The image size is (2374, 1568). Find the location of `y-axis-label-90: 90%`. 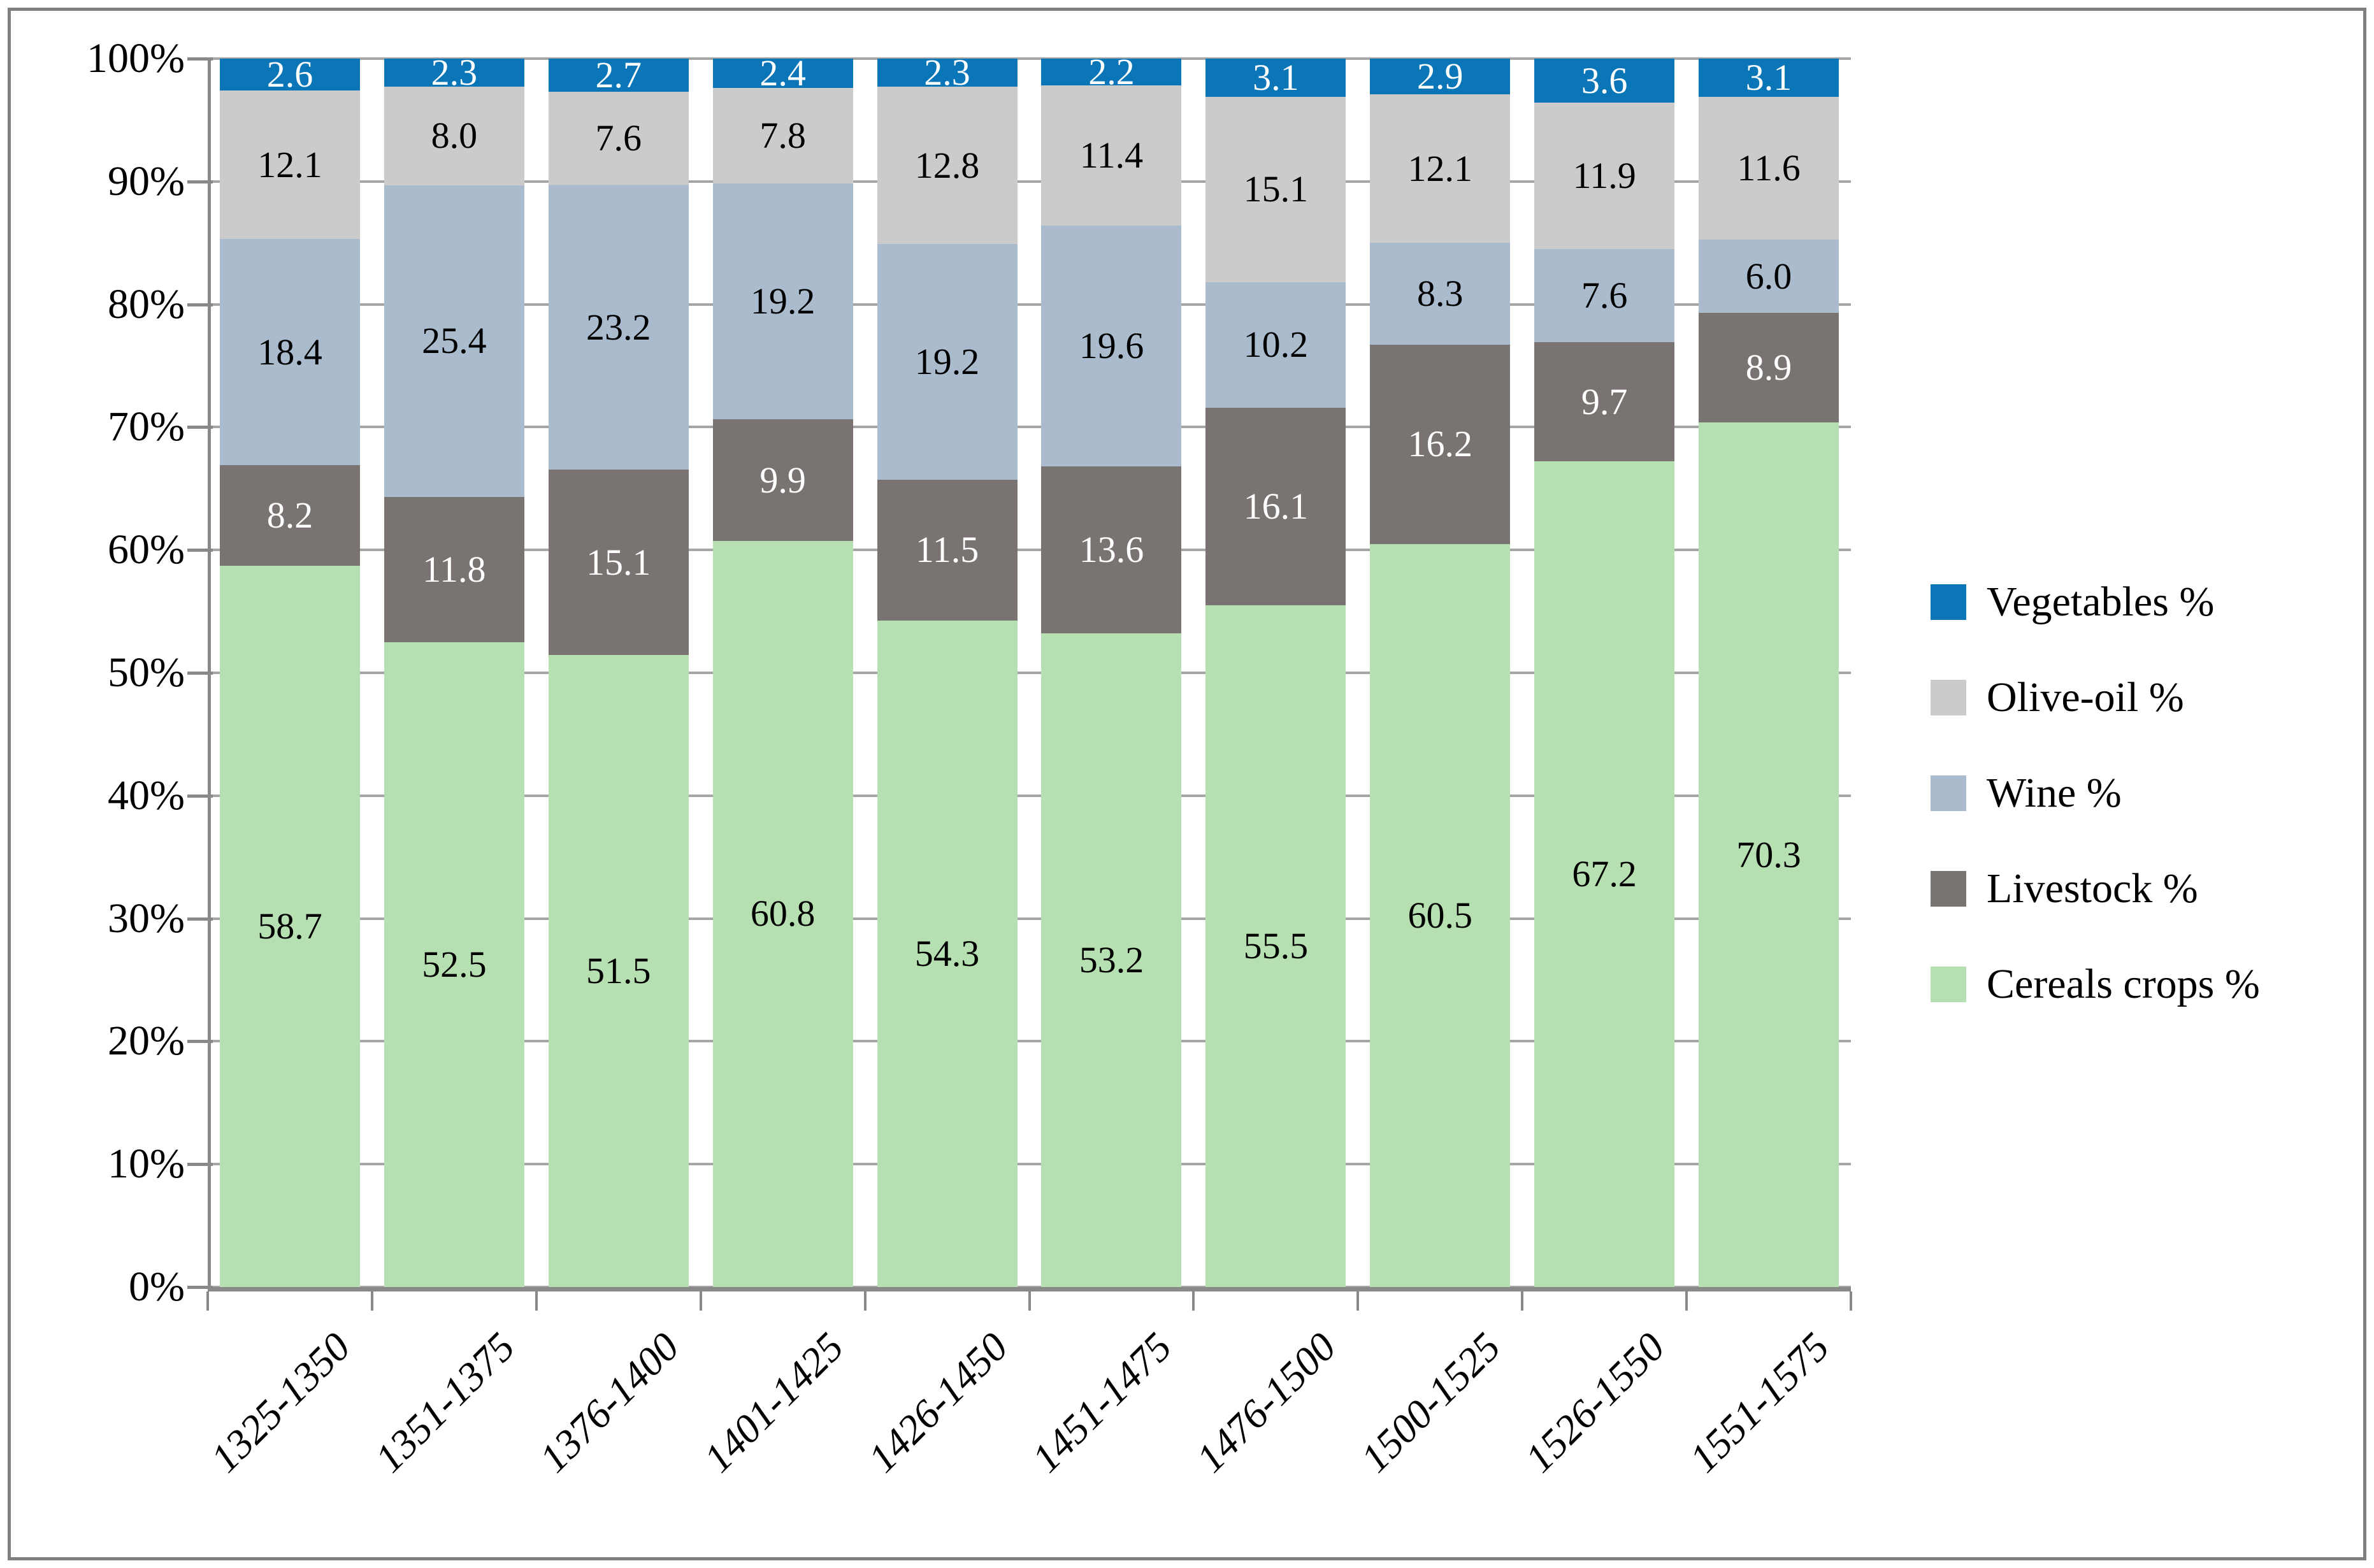

y-axis-label-90: 90% is located at coordinates (146, 181).